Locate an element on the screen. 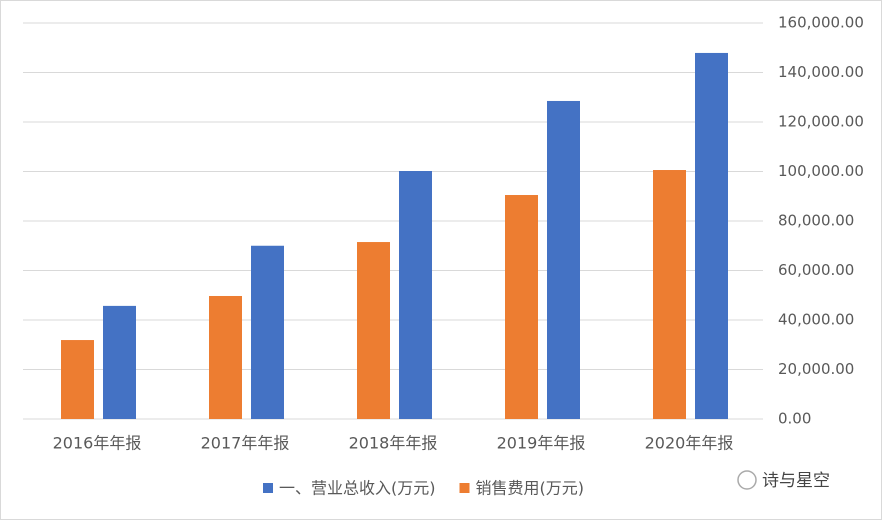  x-tick-label: 2018年年报 is located at coordinates (393, 443).